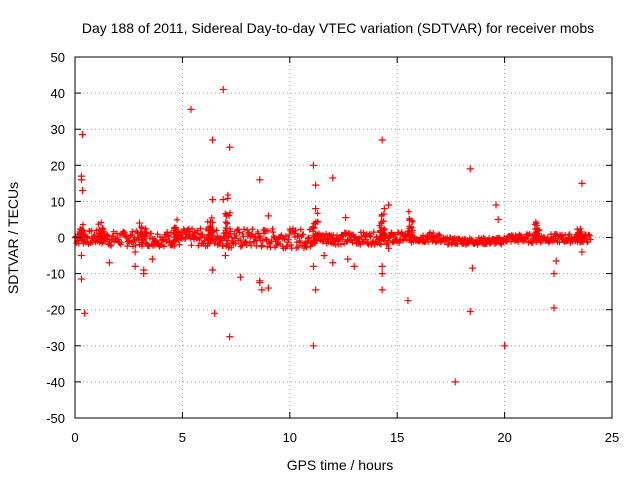 The width and height of the screenshot is (640, 480). I want to click on y-tick-label: 50, so click(58, 57).